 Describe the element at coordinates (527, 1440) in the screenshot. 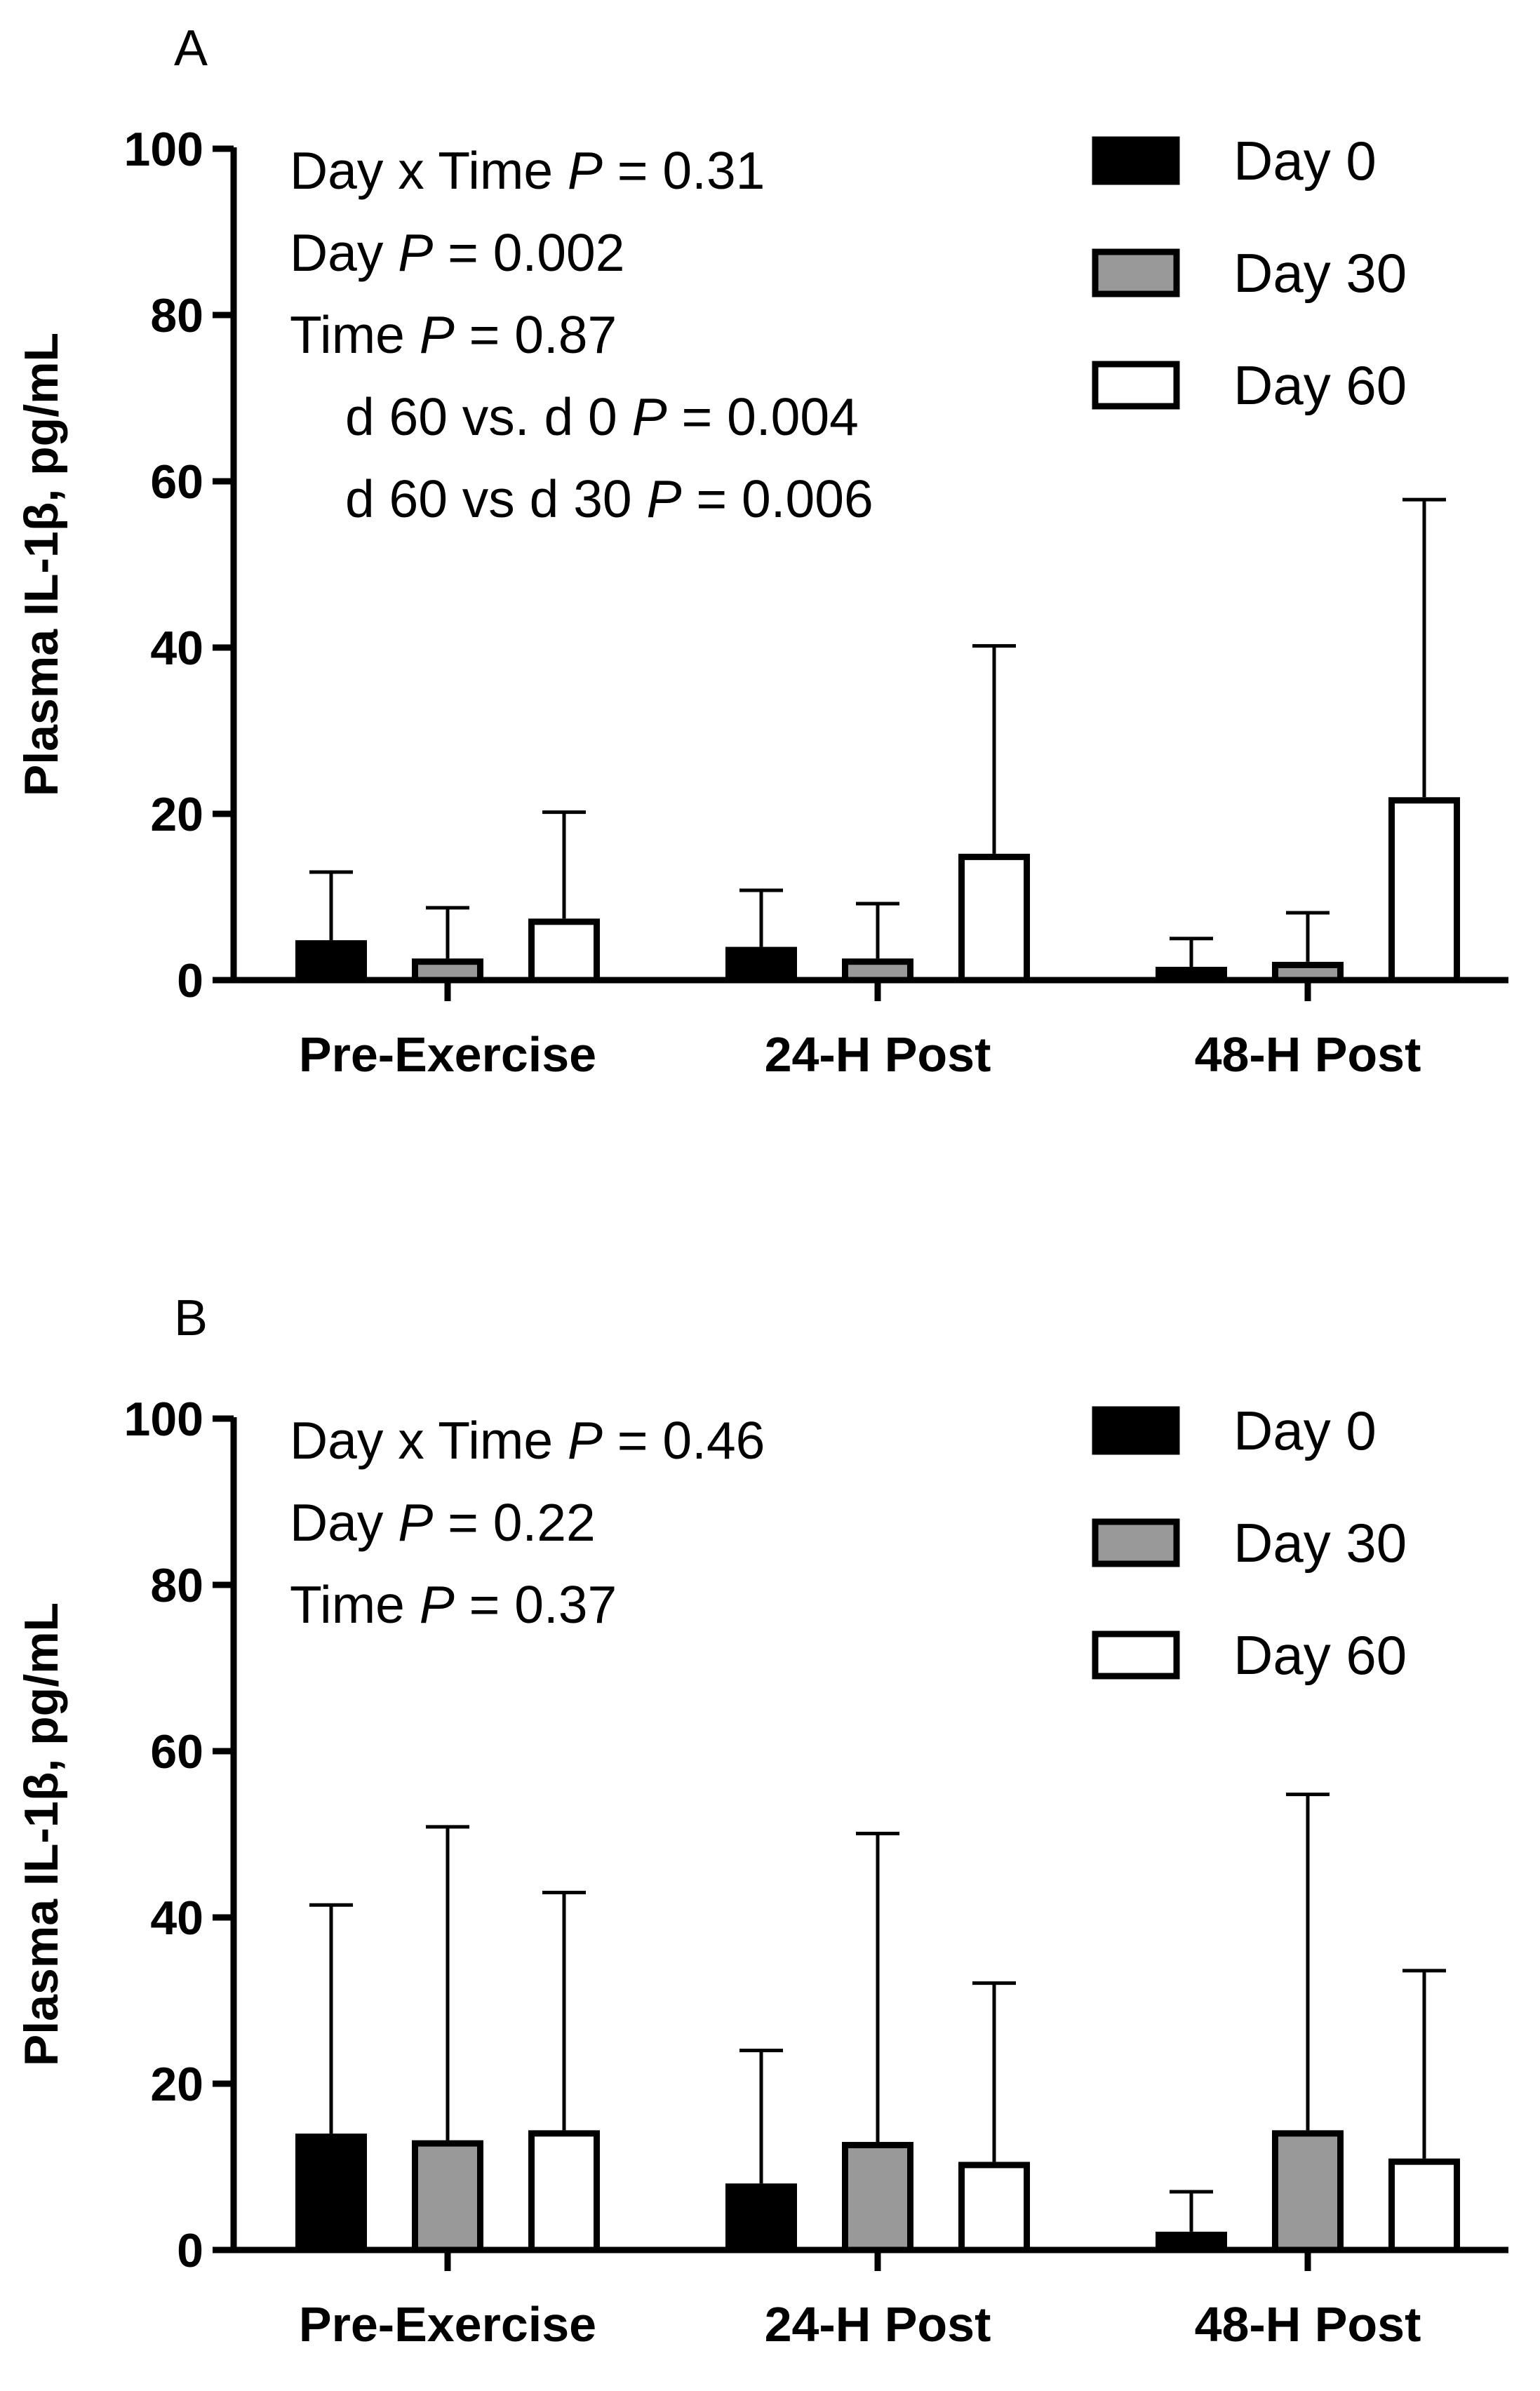

I see `stats-annotation: Day x Time P = 0.46` at that location.